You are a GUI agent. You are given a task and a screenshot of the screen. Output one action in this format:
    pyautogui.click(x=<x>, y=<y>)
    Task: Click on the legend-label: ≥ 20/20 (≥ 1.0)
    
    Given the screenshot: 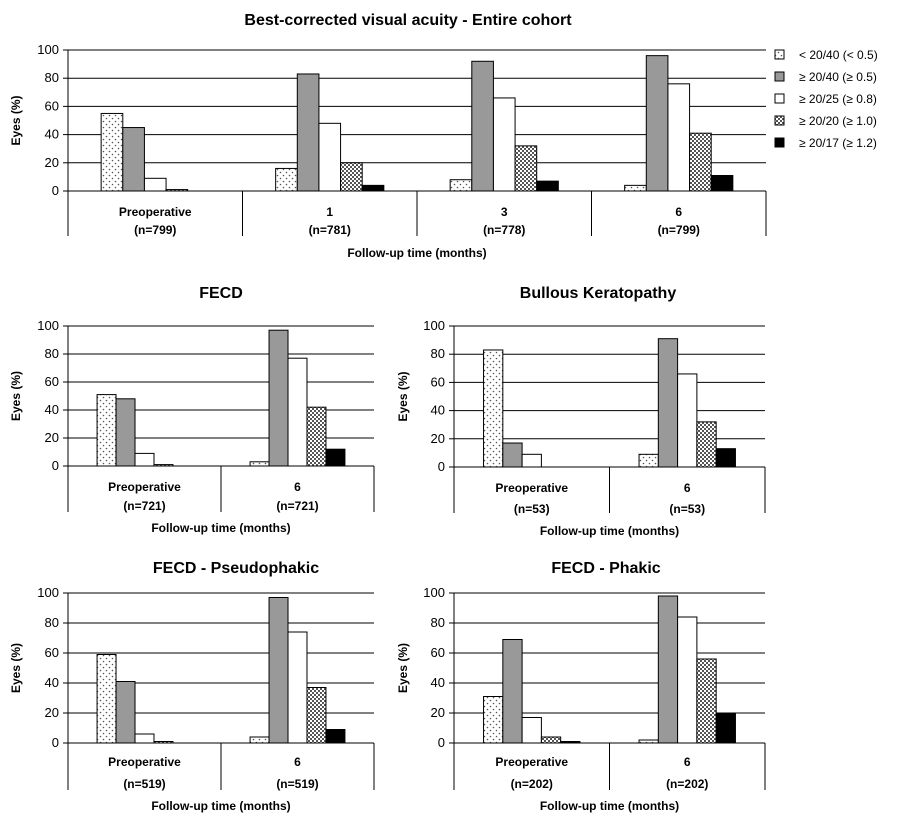 What is the action you would take?
    pyautogui.click(x=838, y=121)
    